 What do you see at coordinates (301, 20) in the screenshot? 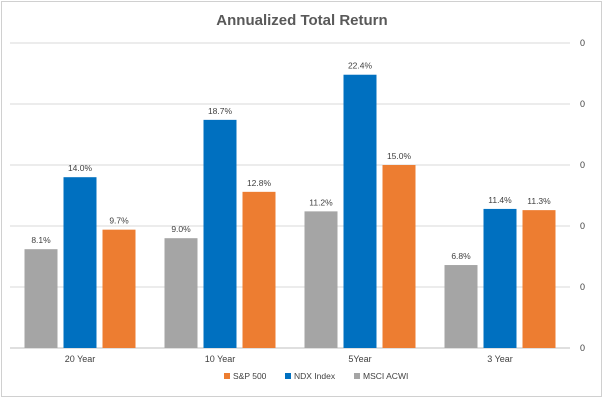
I see `chart-title: Annualized Total Return` at bounding box center [301, 20].